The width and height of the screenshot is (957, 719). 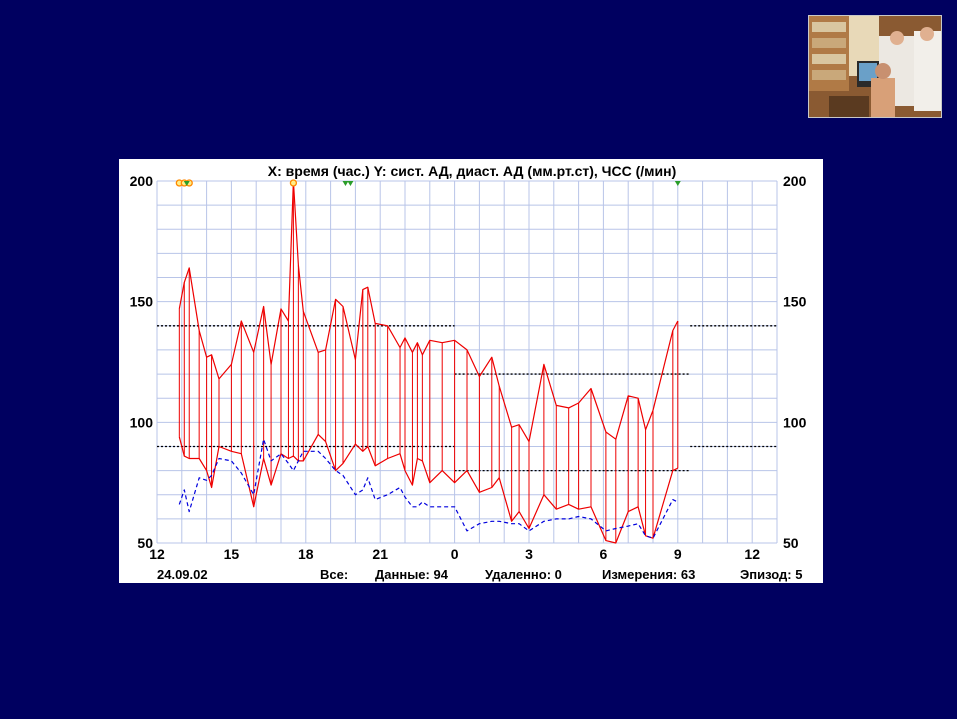 What do you see at coordinates (142, 362) in the screenshot?
I see `y-tick-labels-left: 50 100 150 200` at bounding box center [142, 362].